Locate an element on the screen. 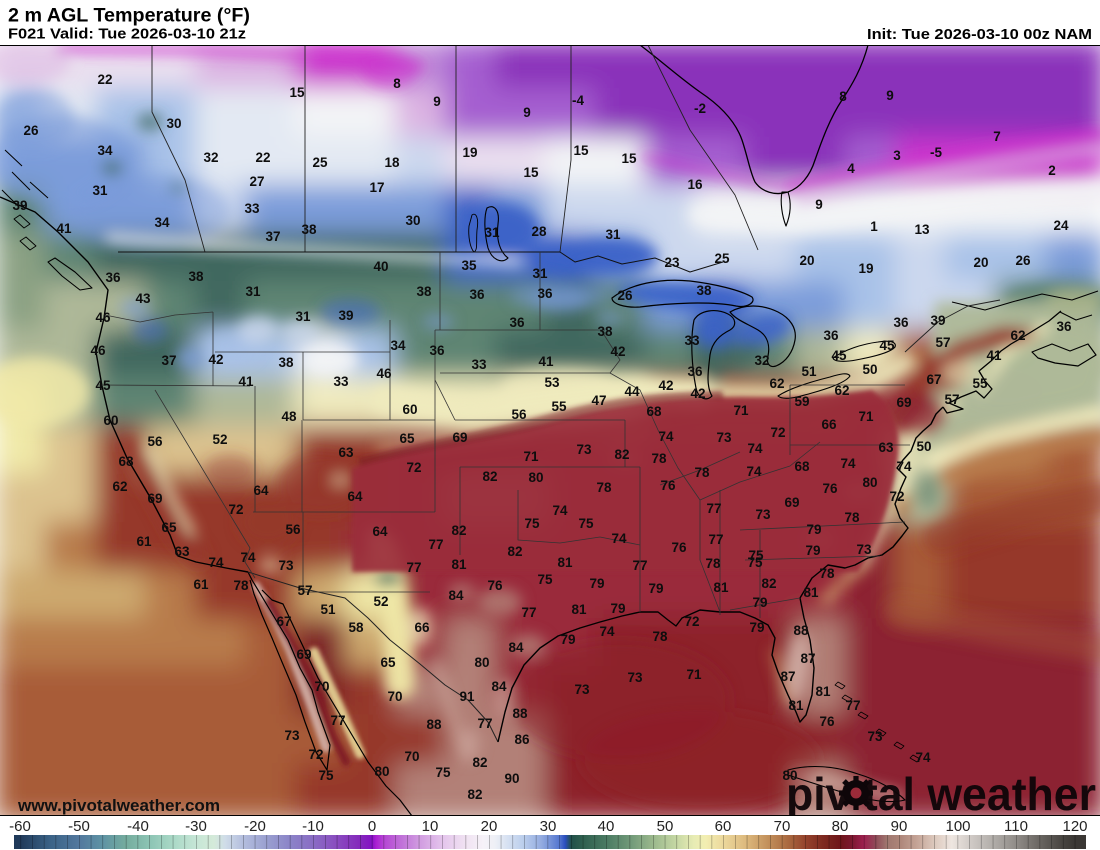 The width and height of the screenshot is (1100, 850). svg-text: 59 is located at coordinates (801, 401).